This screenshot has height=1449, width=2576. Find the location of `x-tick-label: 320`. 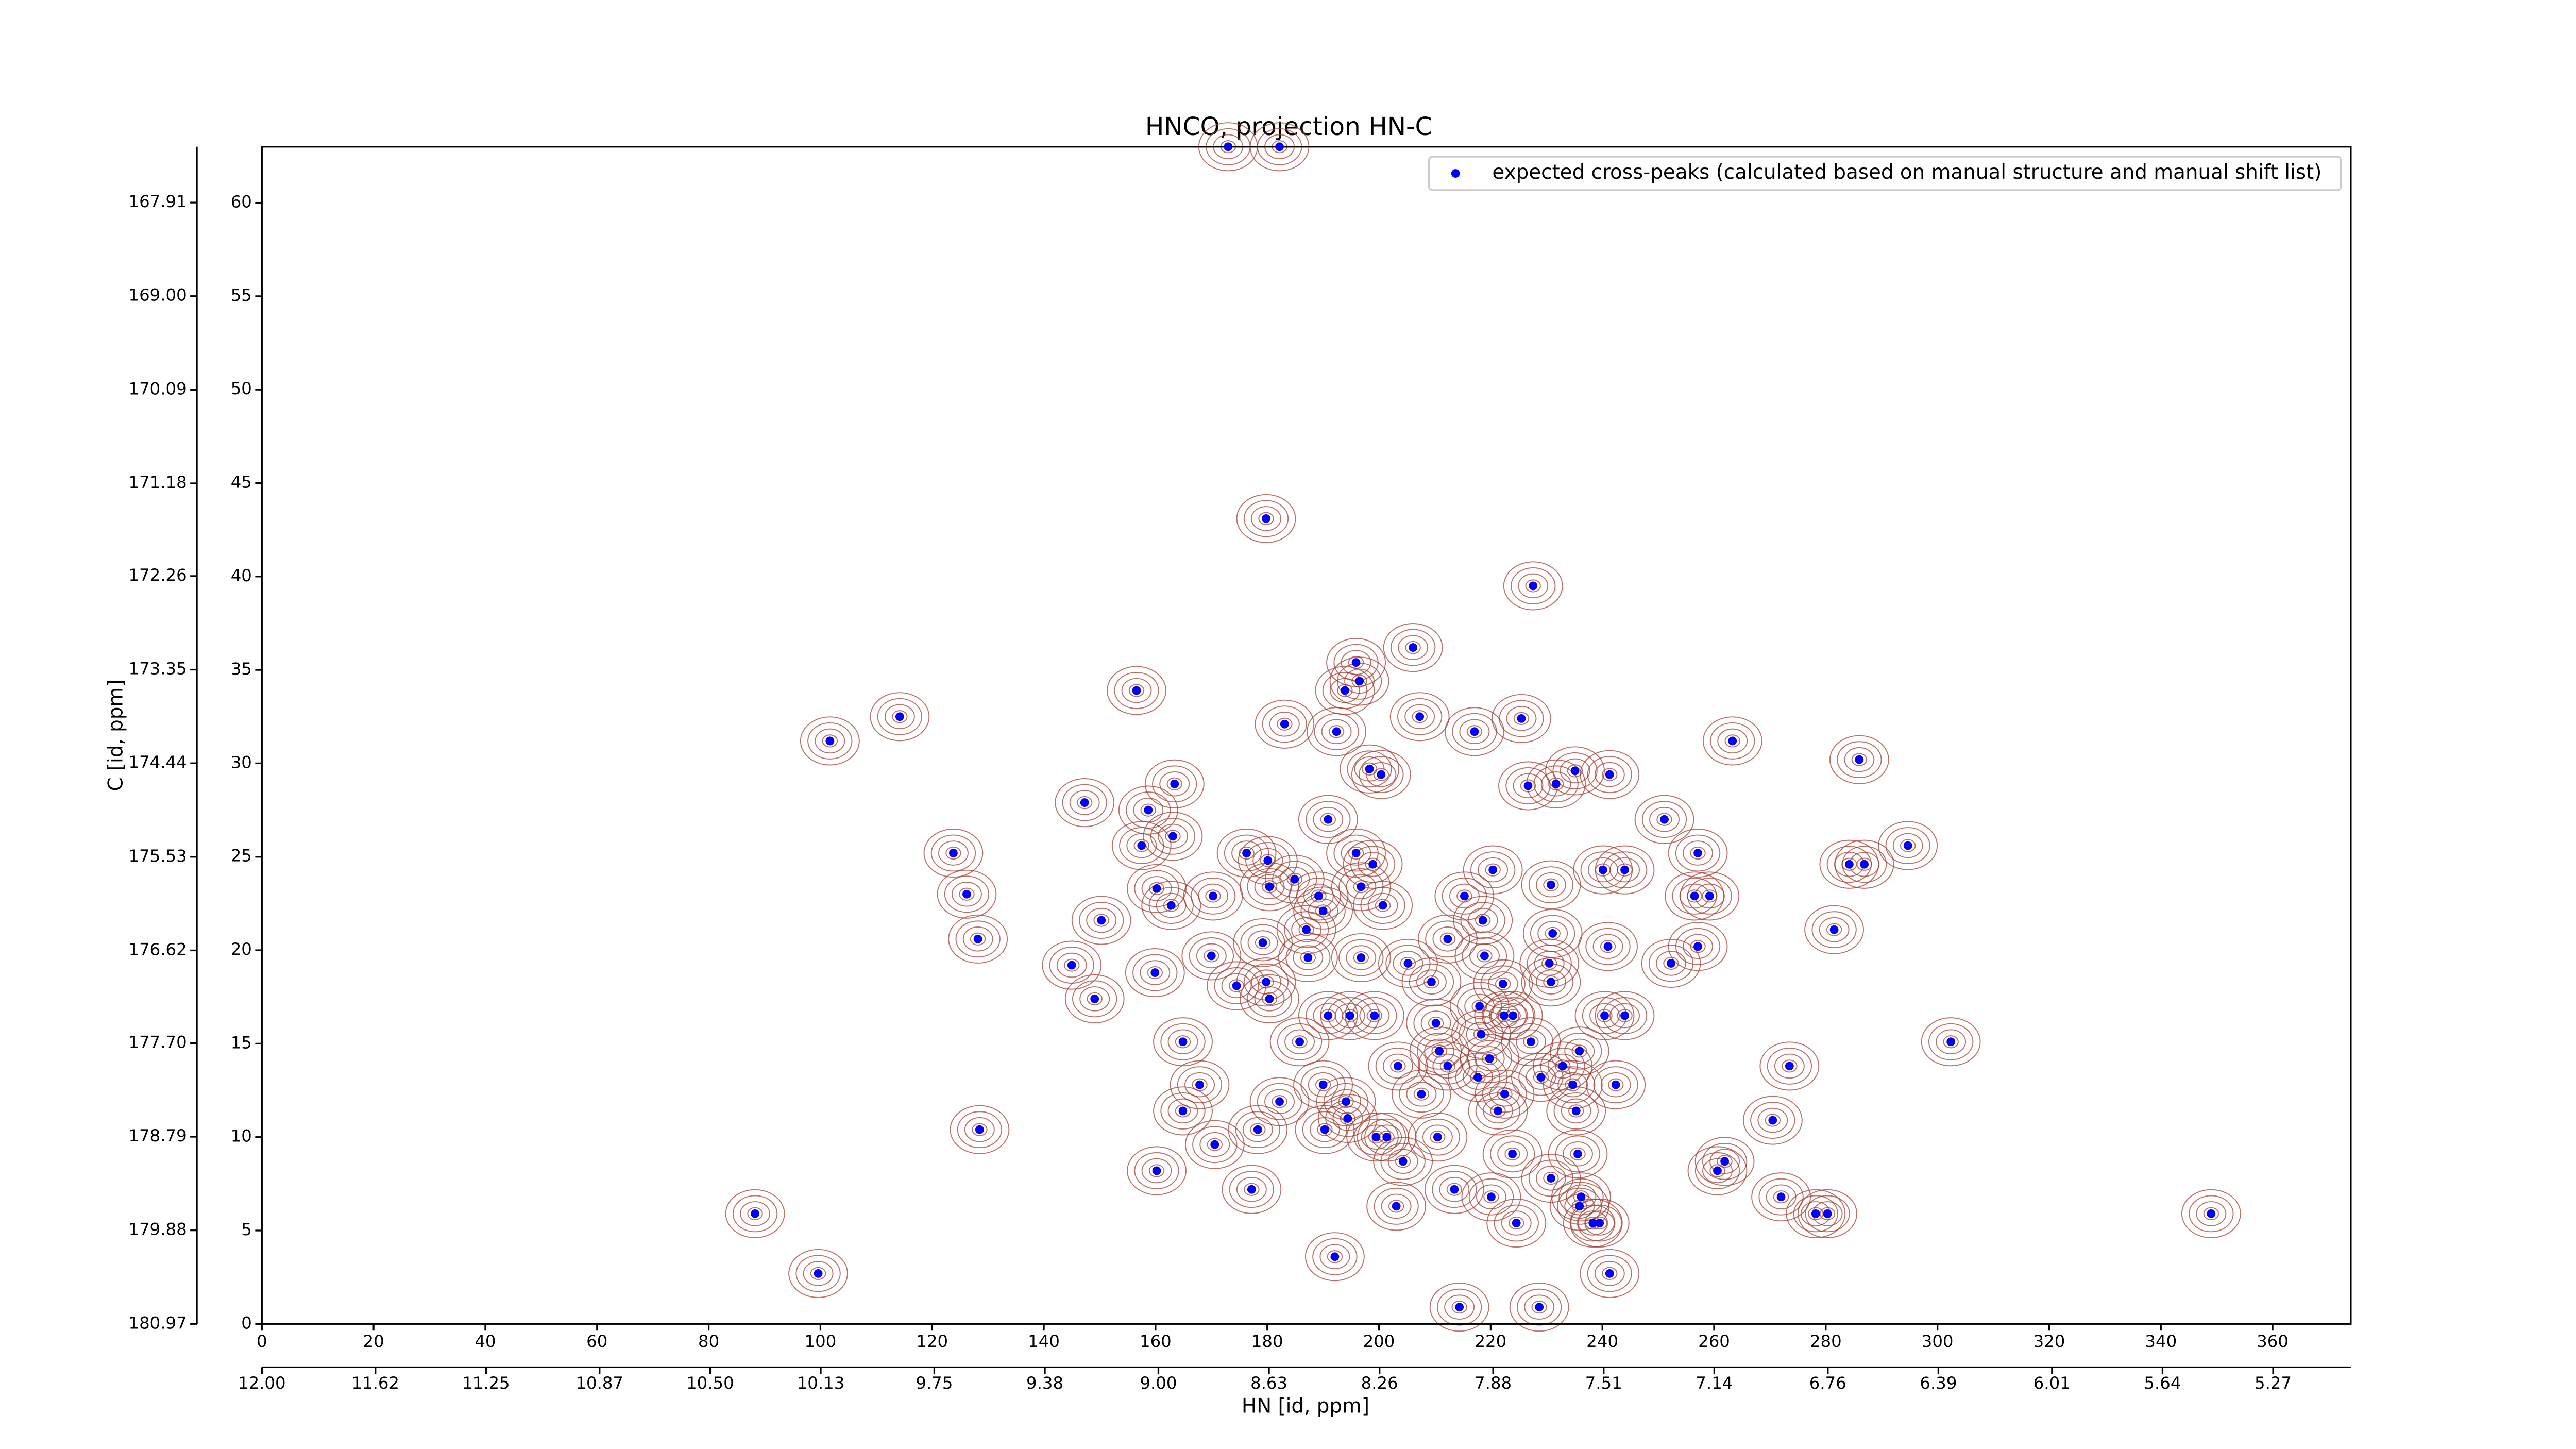

x-tick-label: 320 is located at coordinates (2049, 1341).